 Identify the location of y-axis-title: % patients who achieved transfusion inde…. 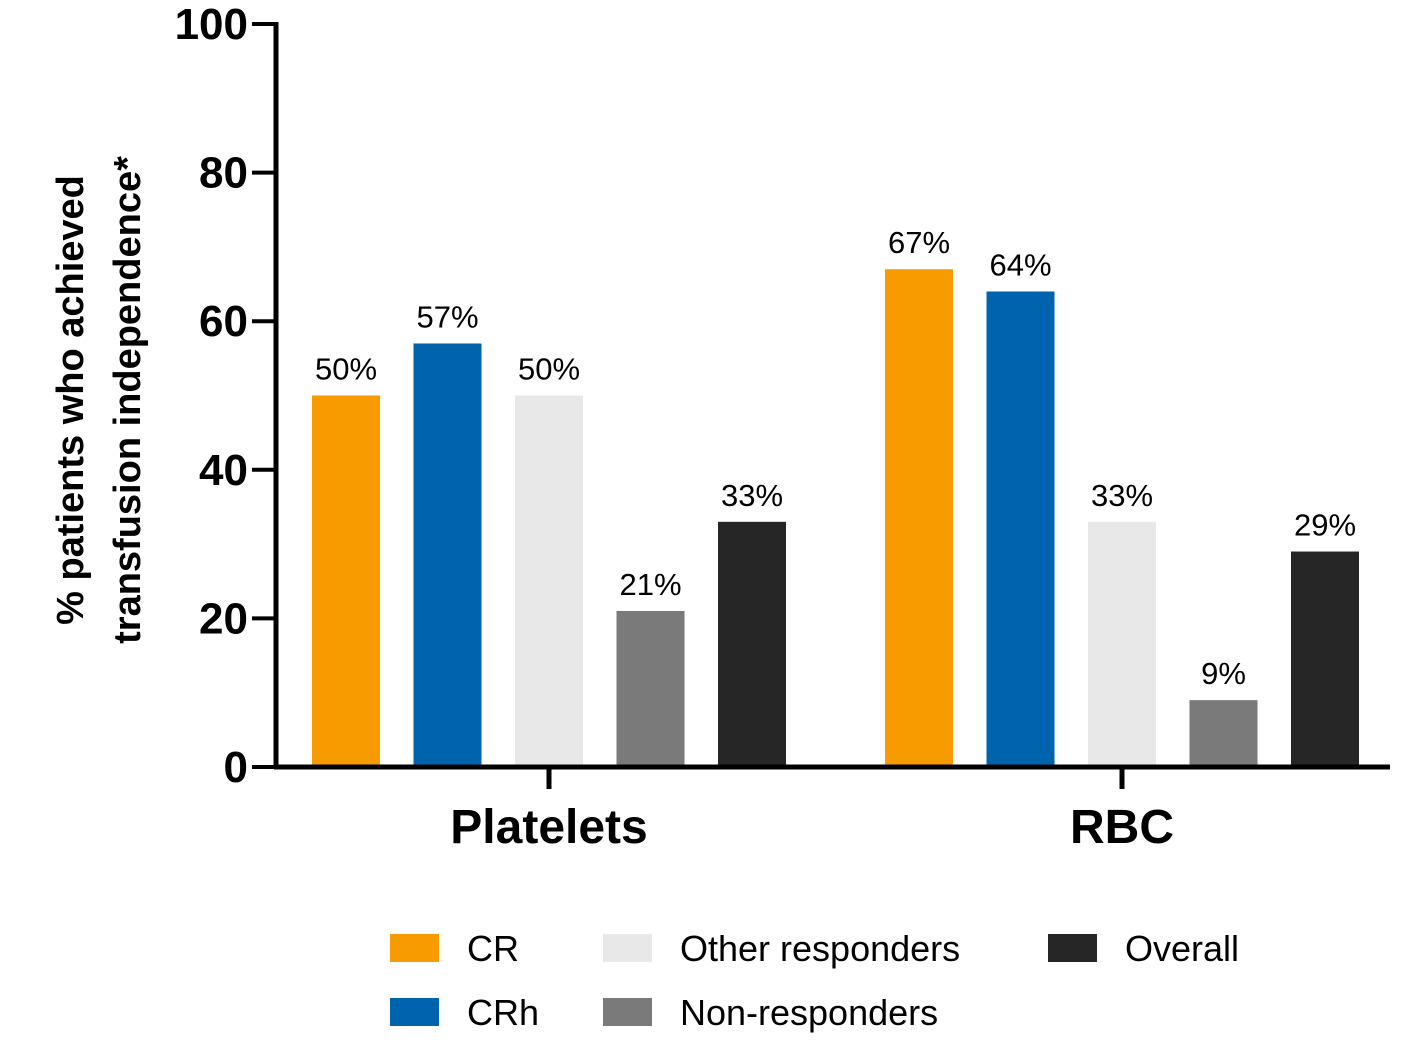
(99, 400).